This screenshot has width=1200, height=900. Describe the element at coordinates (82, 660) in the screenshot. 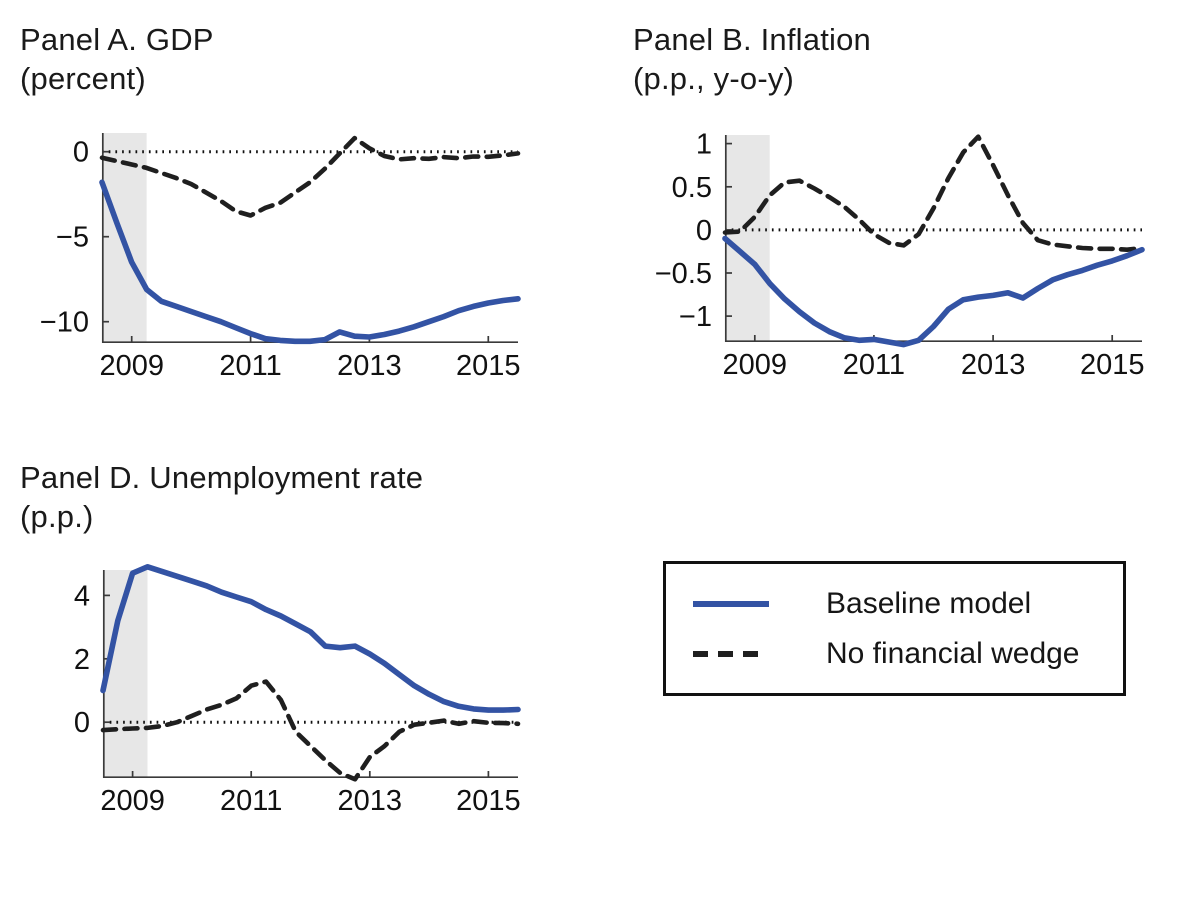

I see `y-tick-label: 2` at that location.